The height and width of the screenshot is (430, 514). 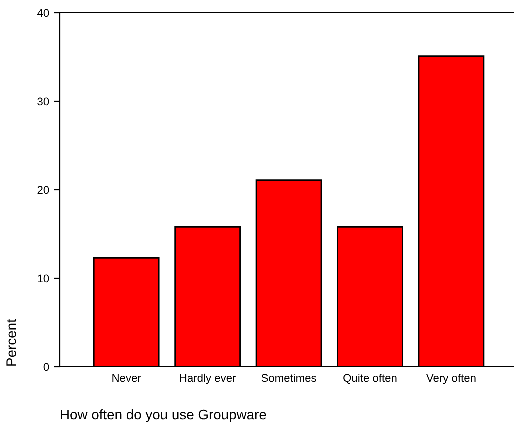 What do you see at coordinates (208, 379) in the screenshot?
I see `x-tick-label: Hardly ever` at bounding box center [208, 379].